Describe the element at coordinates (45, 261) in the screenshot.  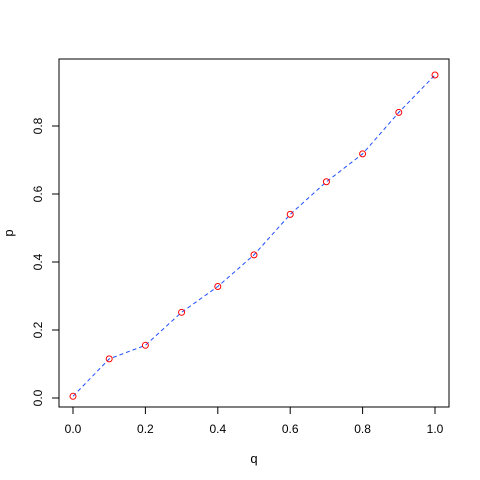
I see `y-axis: 0.0 0.2 0.4 0.6 0.8` at that location.